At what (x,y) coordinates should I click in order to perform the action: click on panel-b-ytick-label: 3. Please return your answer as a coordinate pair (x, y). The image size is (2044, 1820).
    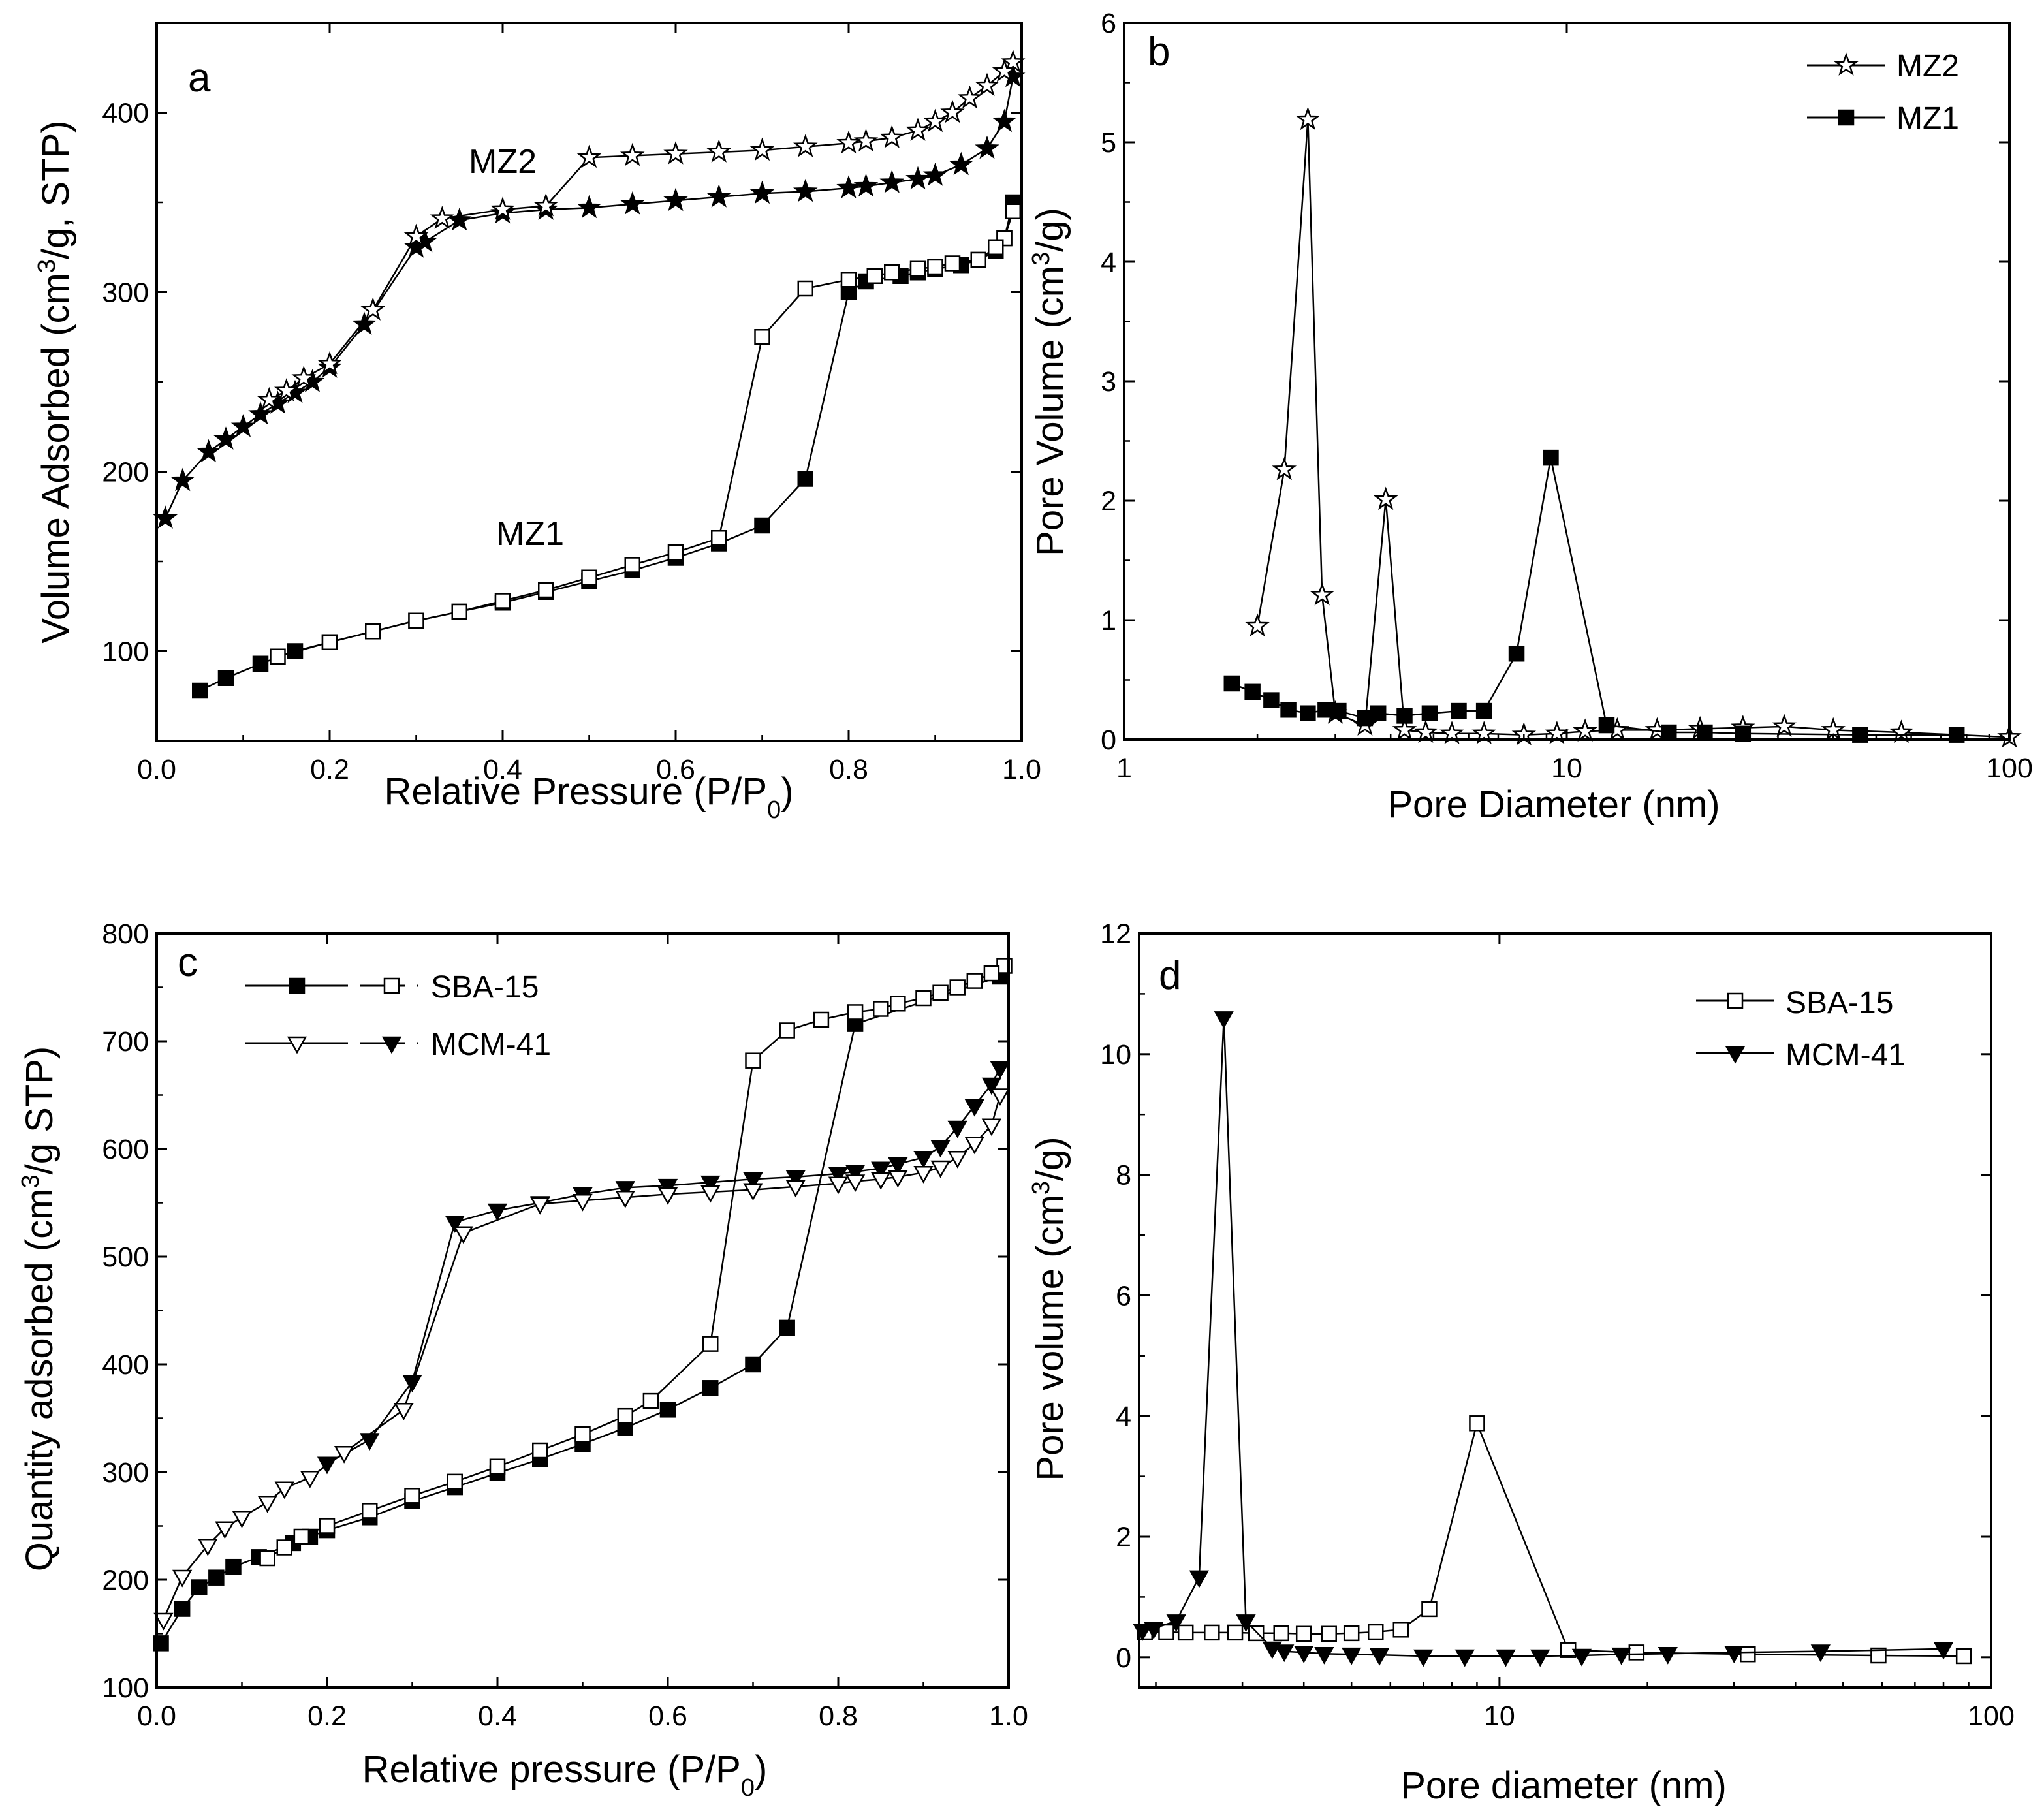
    Looking at the image, I should click on (1108, 382).